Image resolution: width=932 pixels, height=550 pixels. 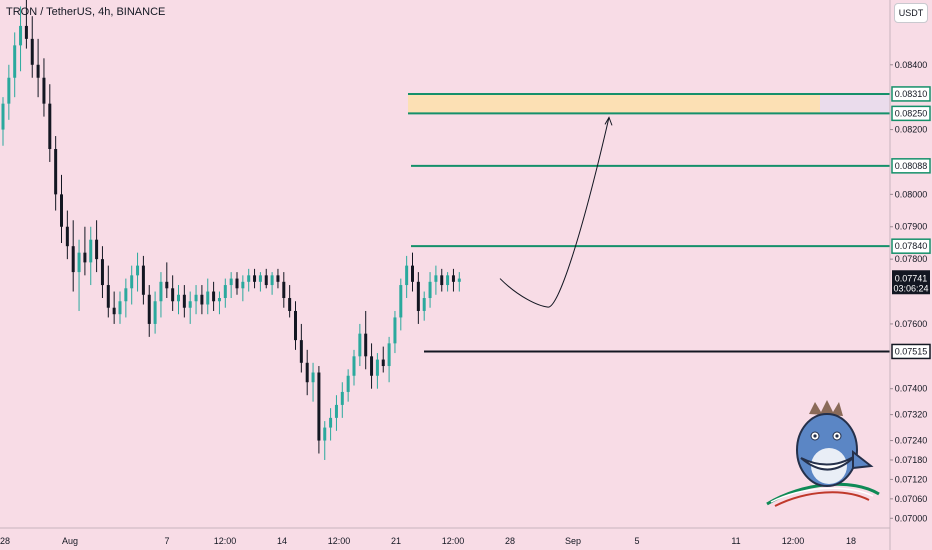 I want to click on price-tick-label: 0.07320, so click(x=911, y=415).